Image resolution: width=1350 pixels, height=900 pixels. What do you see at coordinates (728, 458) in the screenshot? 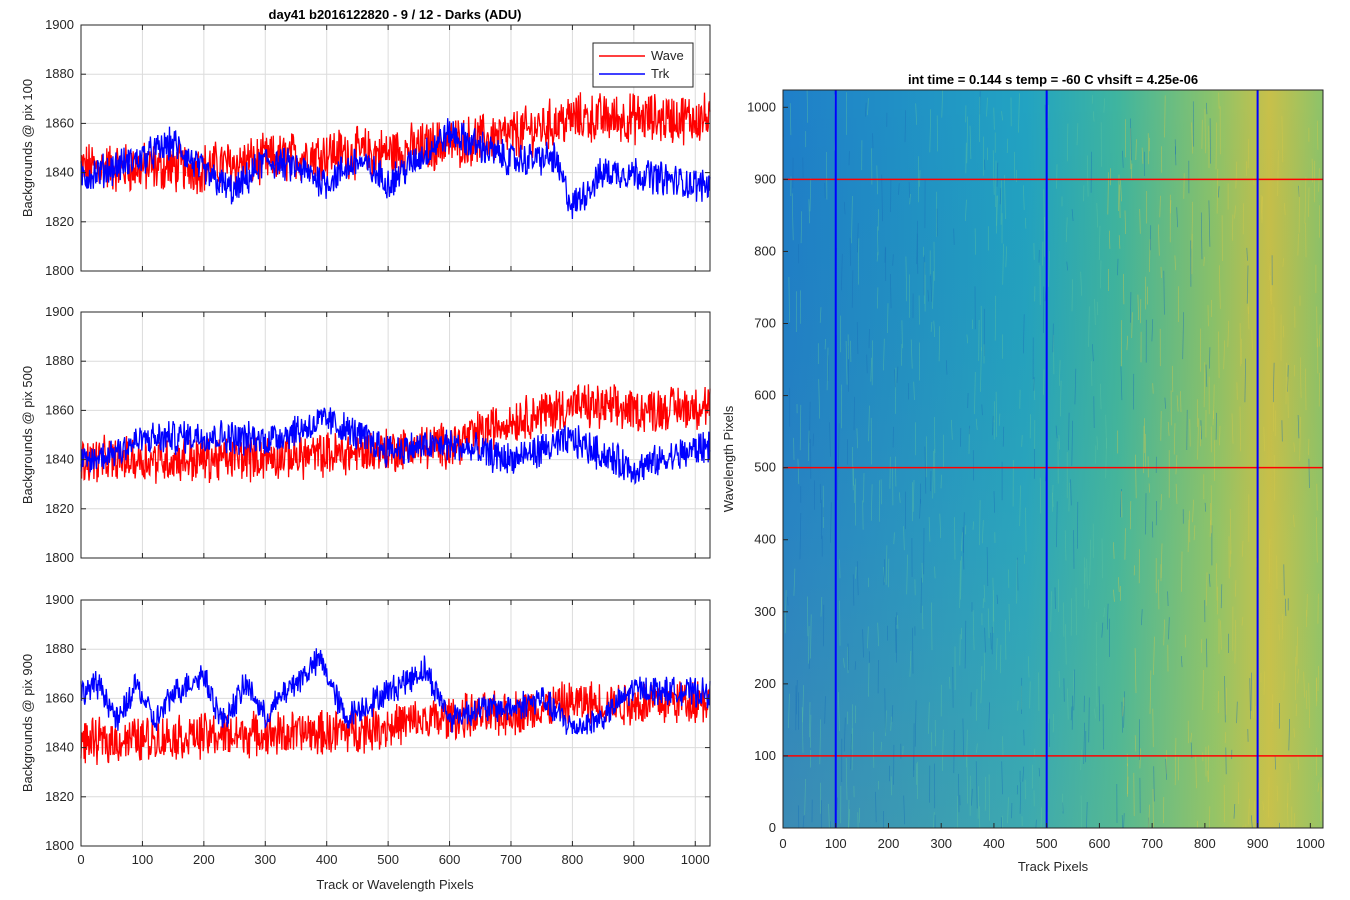
I see `heatmap-y-axis-label: Wavelength Pixels` at bounding box center [728, 458].